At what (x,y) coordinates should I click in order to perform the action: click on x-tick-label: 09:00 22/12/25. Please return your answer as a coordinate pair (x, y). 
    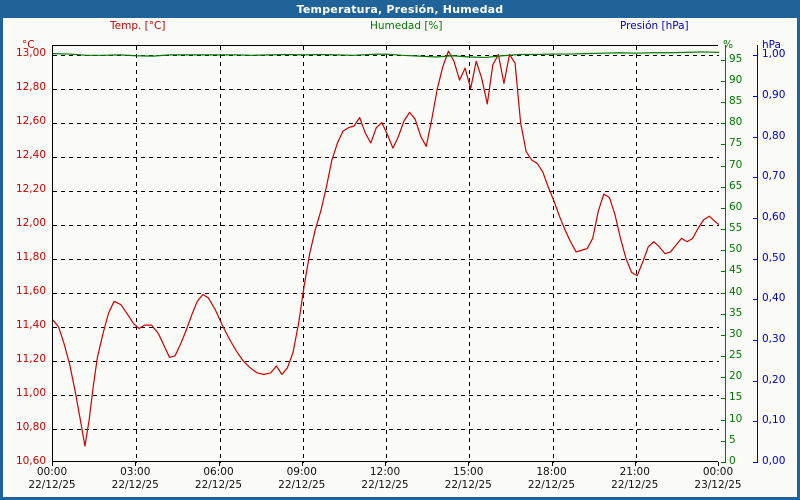
    Looking at the image, I should click on (302, 479).